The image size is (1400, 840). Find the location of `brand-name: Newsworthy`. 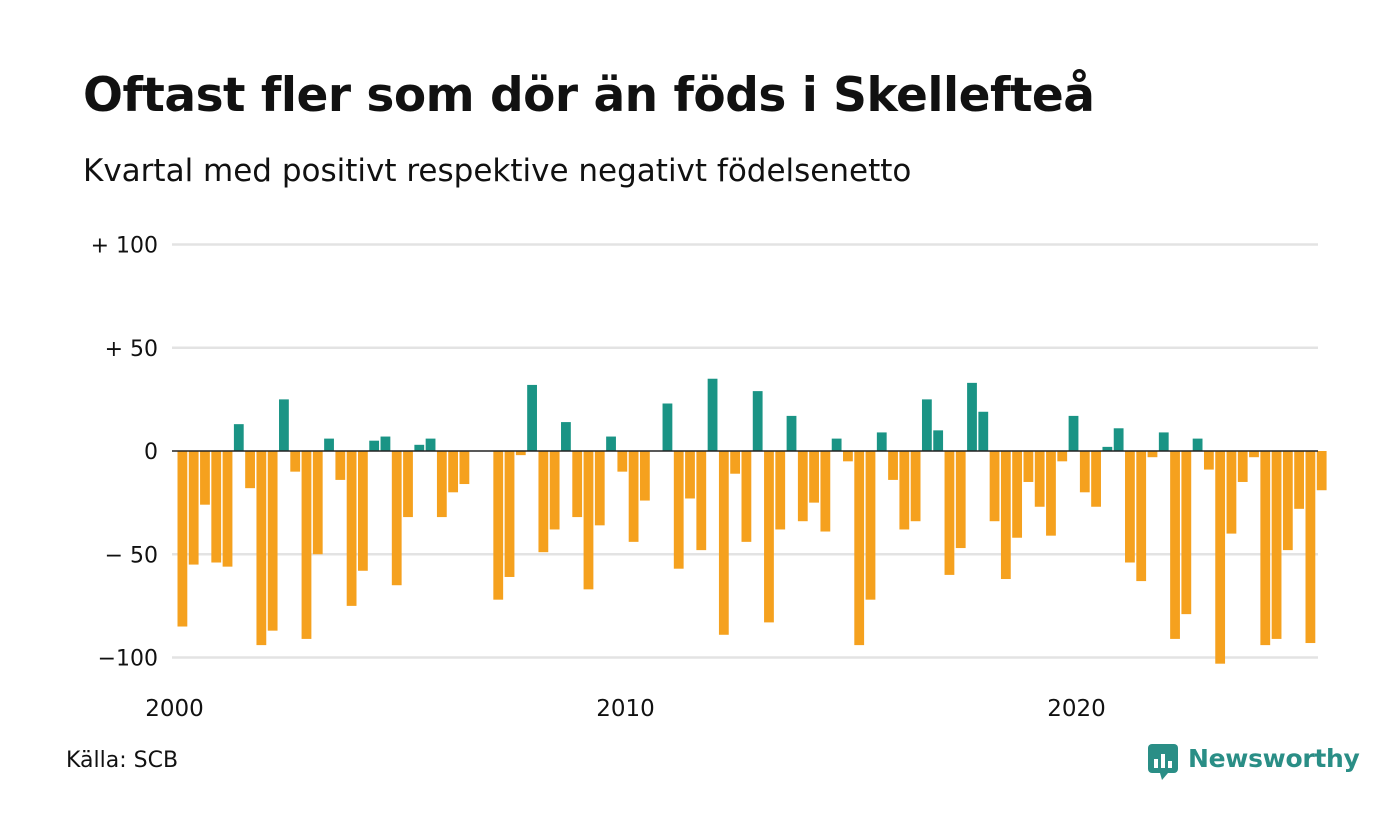

brand-name: Newsworthy is located at coordinates (1274, 758).